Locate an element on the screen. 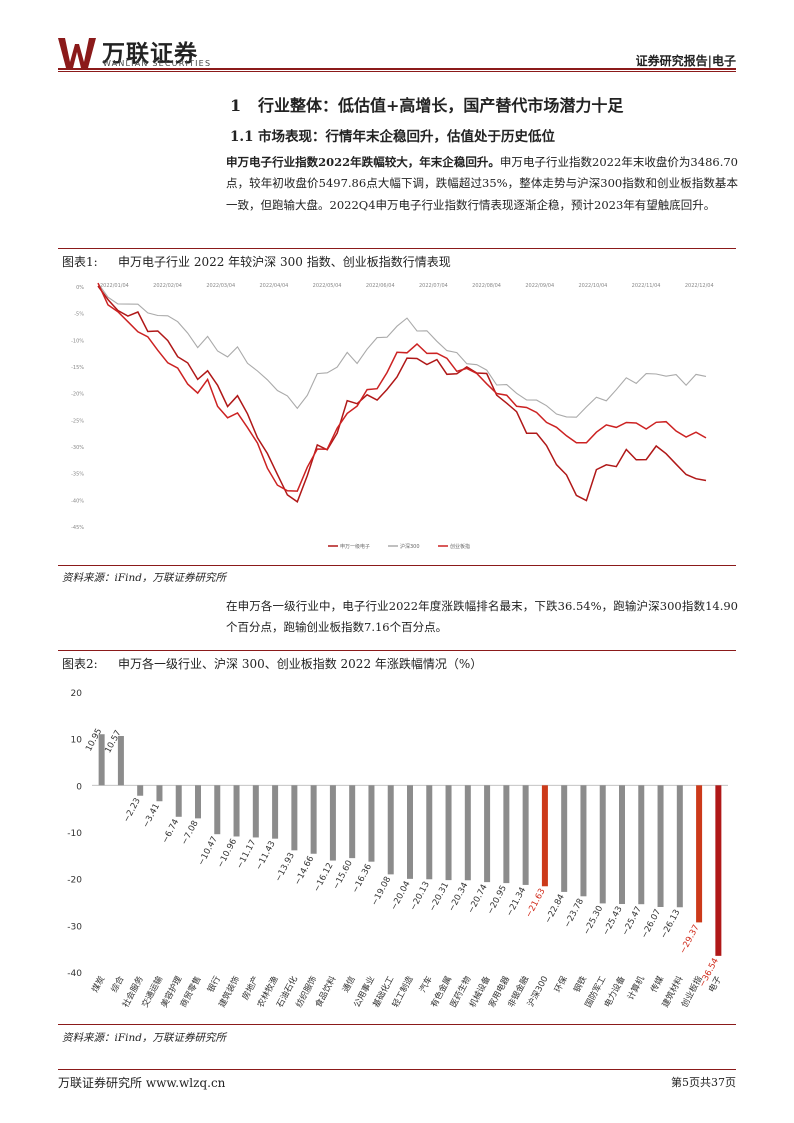  y-tick-label: 20 is located at coordinates (77, 694).